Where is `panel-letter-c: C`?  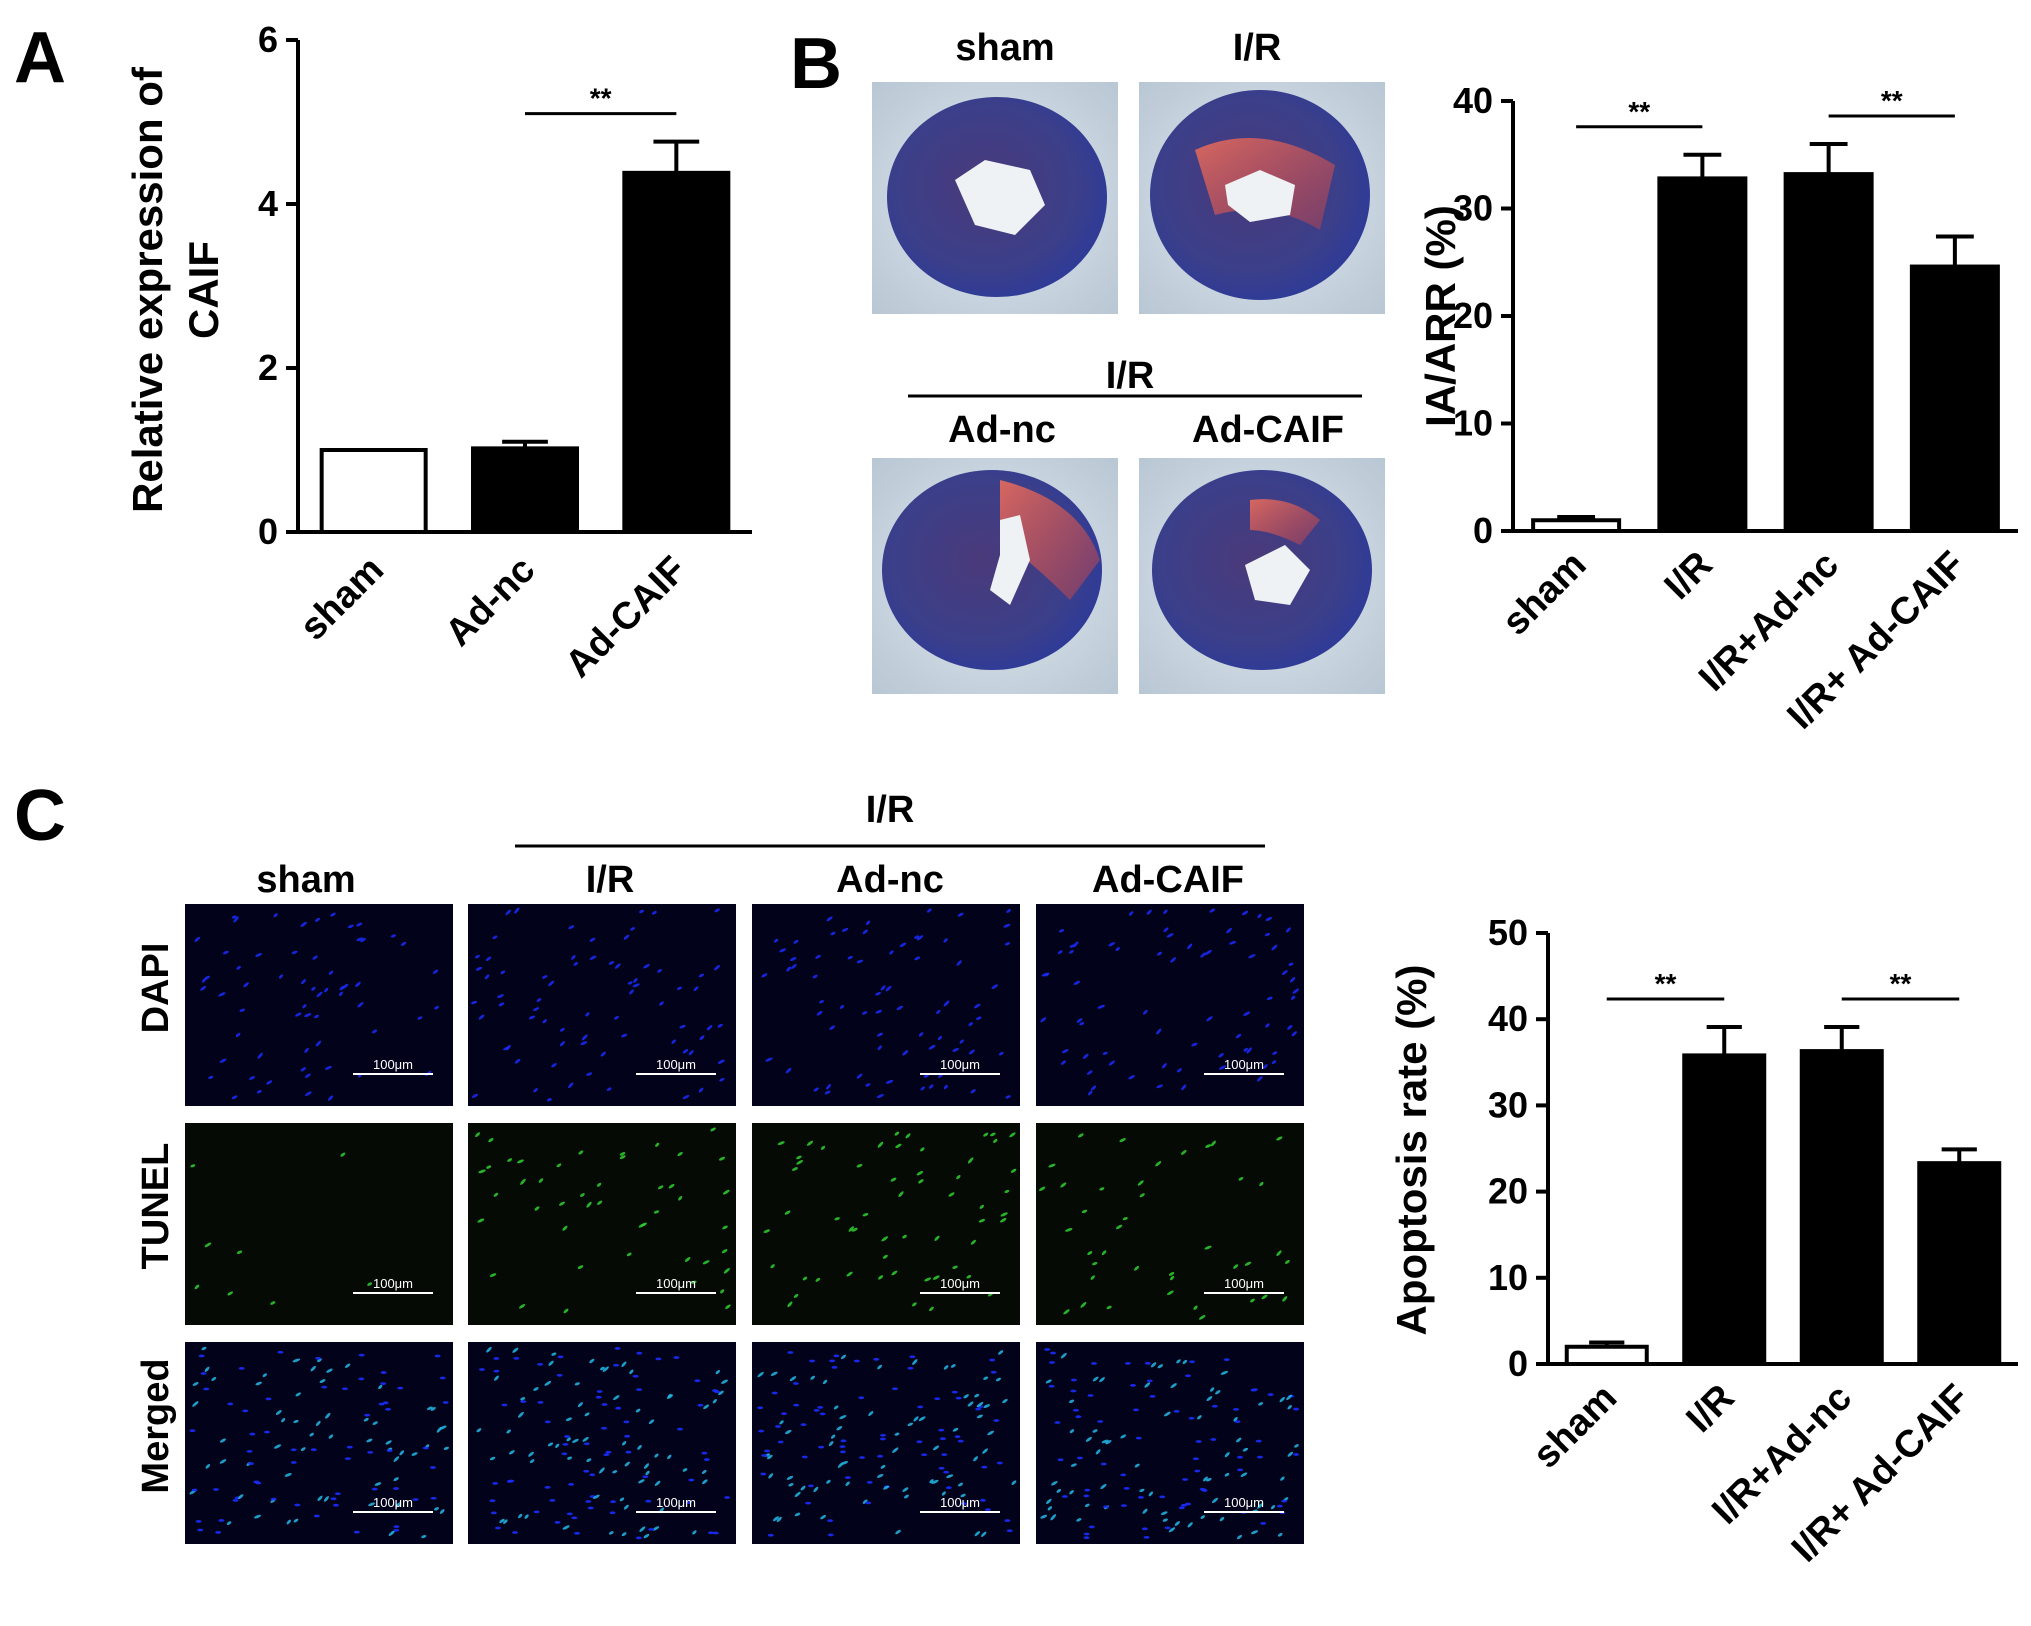
panel-letter-c: C is located at coordinates (40, 816).